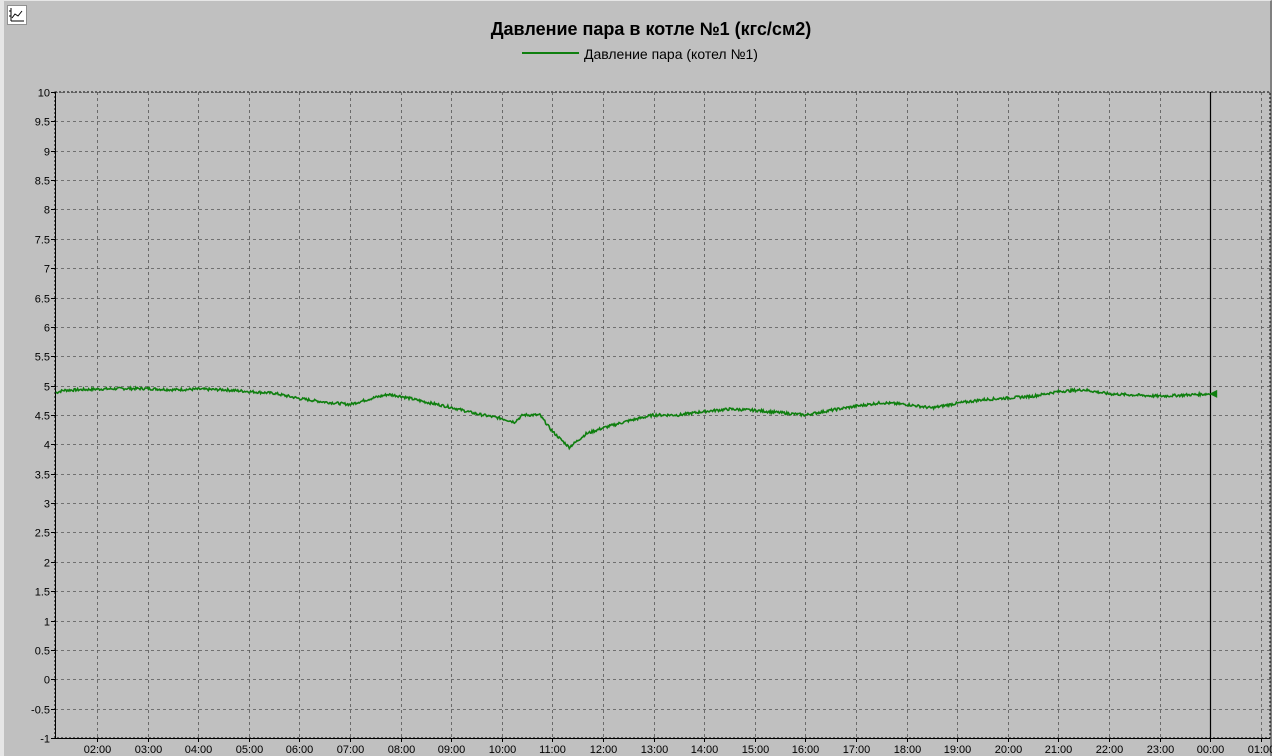 This screenshot has height=756, width=1272. Describe the element at coordinates (42, 417) in the screenshot. I see `y-tick-label: 4.5` at that location.